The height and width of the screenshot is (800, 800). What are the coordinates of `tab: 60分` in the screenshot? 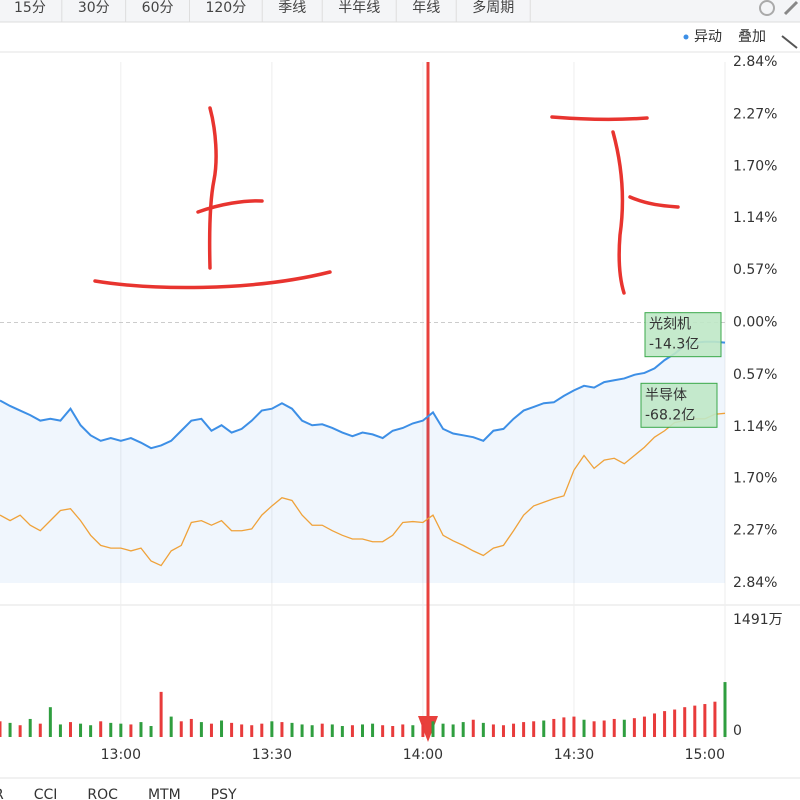 It's located at (158, 8).